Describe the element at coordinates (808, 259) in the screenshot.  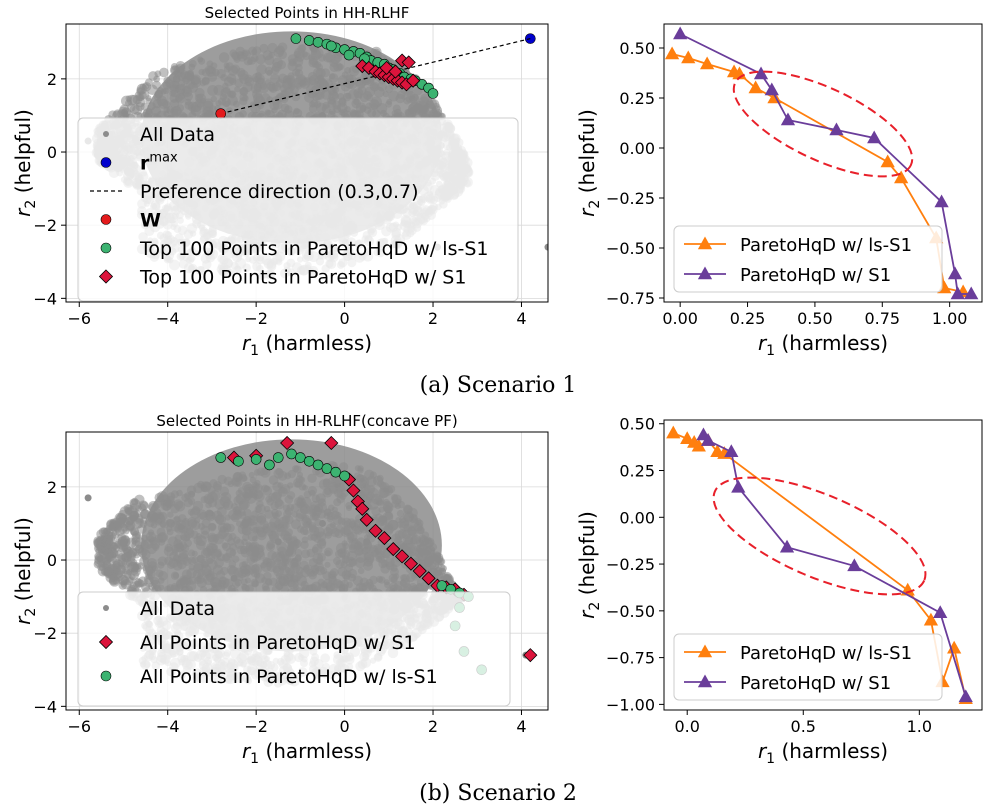
I see `line1-legend-box` at that location.